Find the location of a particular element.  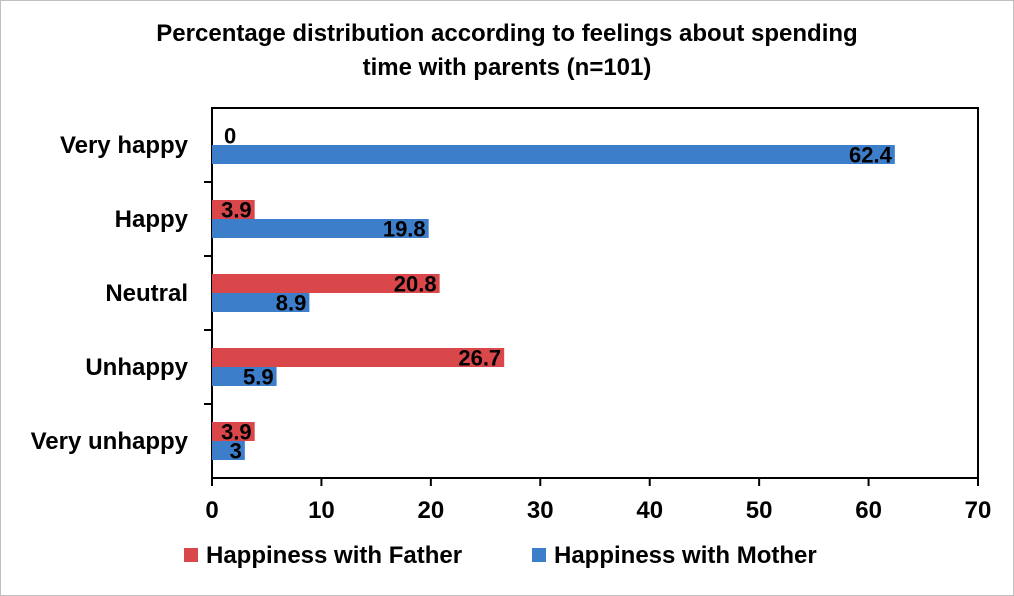

x-tick-label-70: 70 is located at coordinates (978, 510).